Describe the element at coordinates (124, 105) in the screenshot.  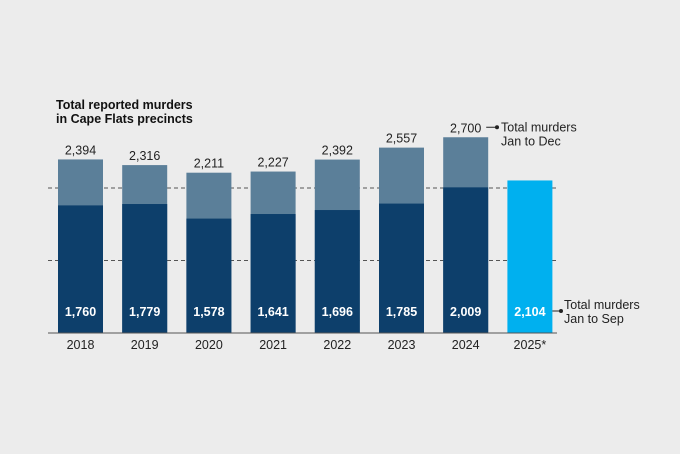
I see `chart-title-line-1: Total reported murders` at that location.